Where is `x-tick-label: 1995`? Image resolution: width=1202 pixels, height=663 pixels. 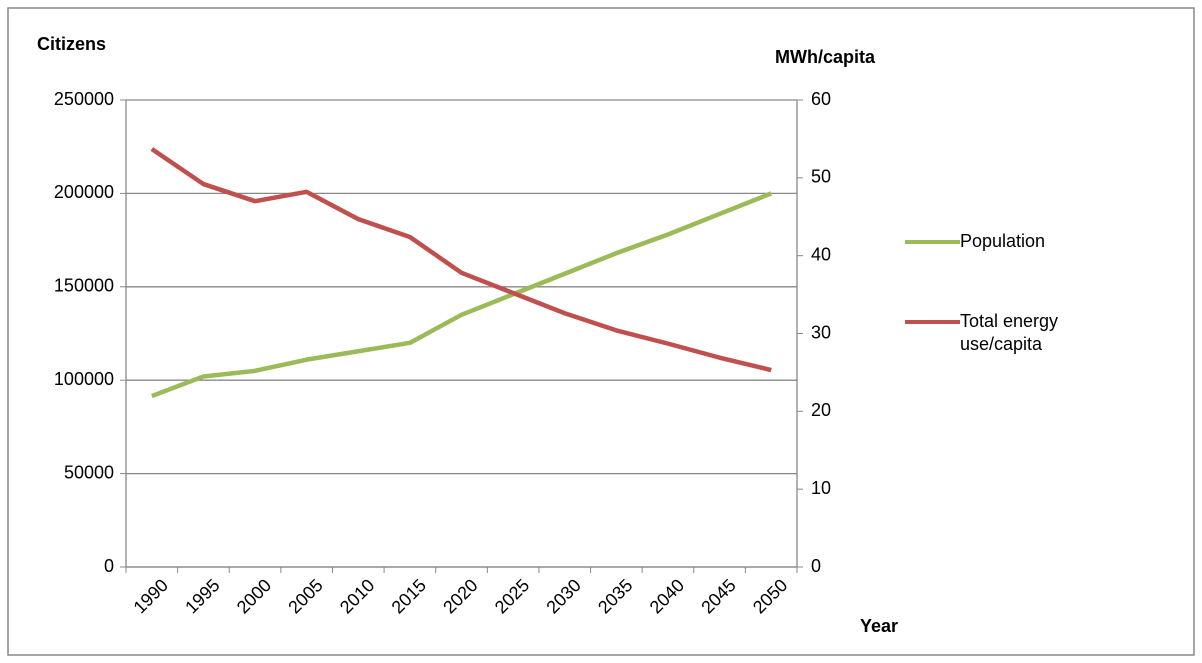
x-tick-label: 1995 is located at coordinates (202, 596).